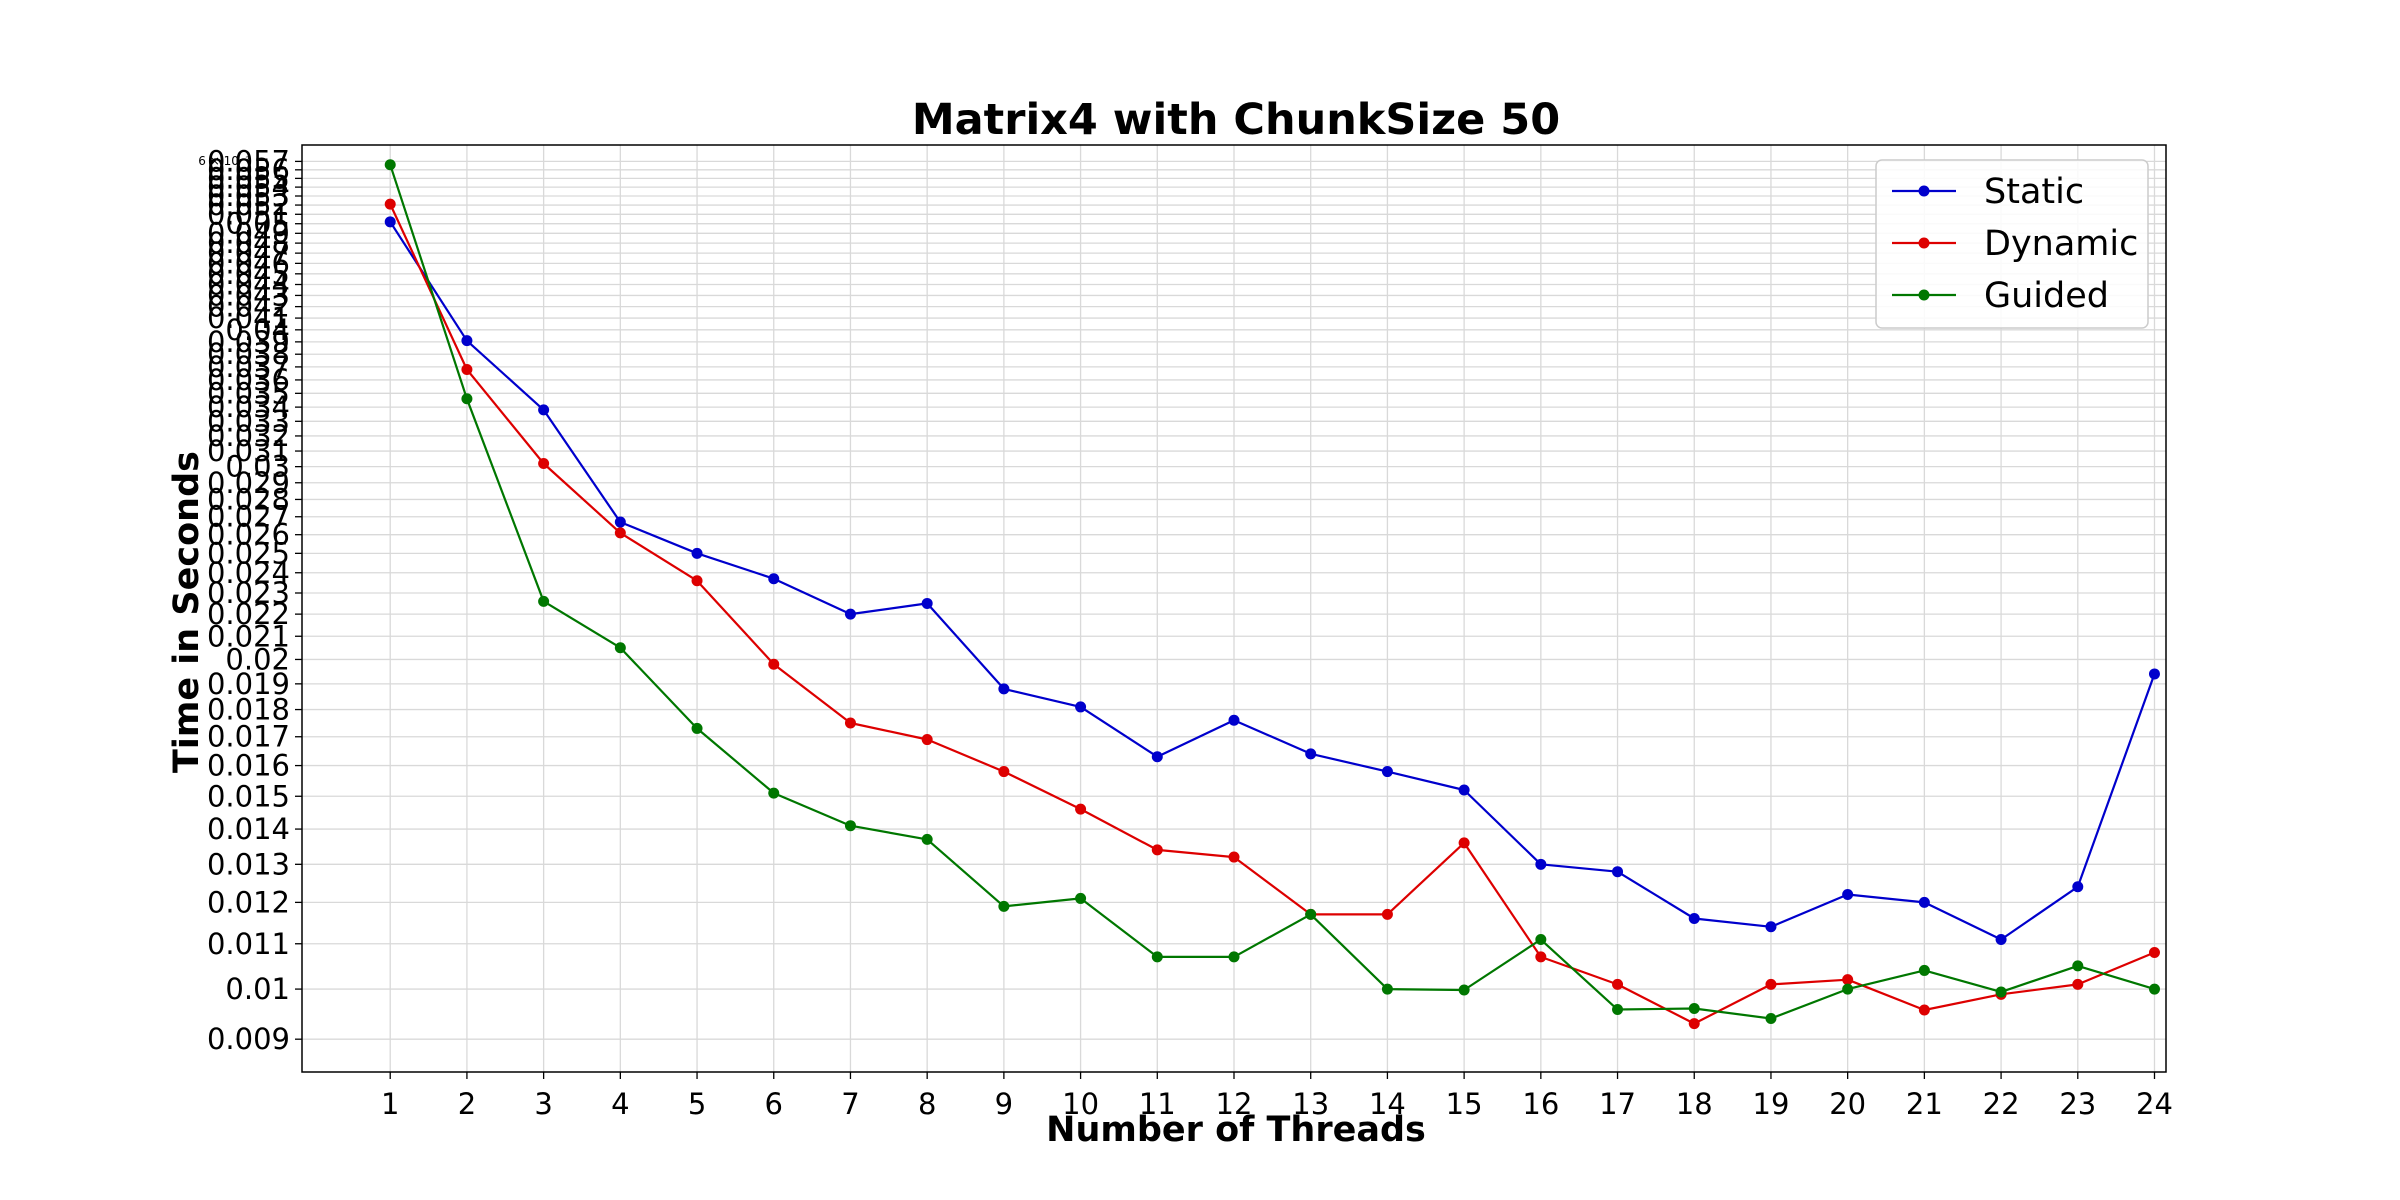 This screenshot has height=1200, width=2400. I want to click on y-tick-label: 0.009, so click(248, 1039).